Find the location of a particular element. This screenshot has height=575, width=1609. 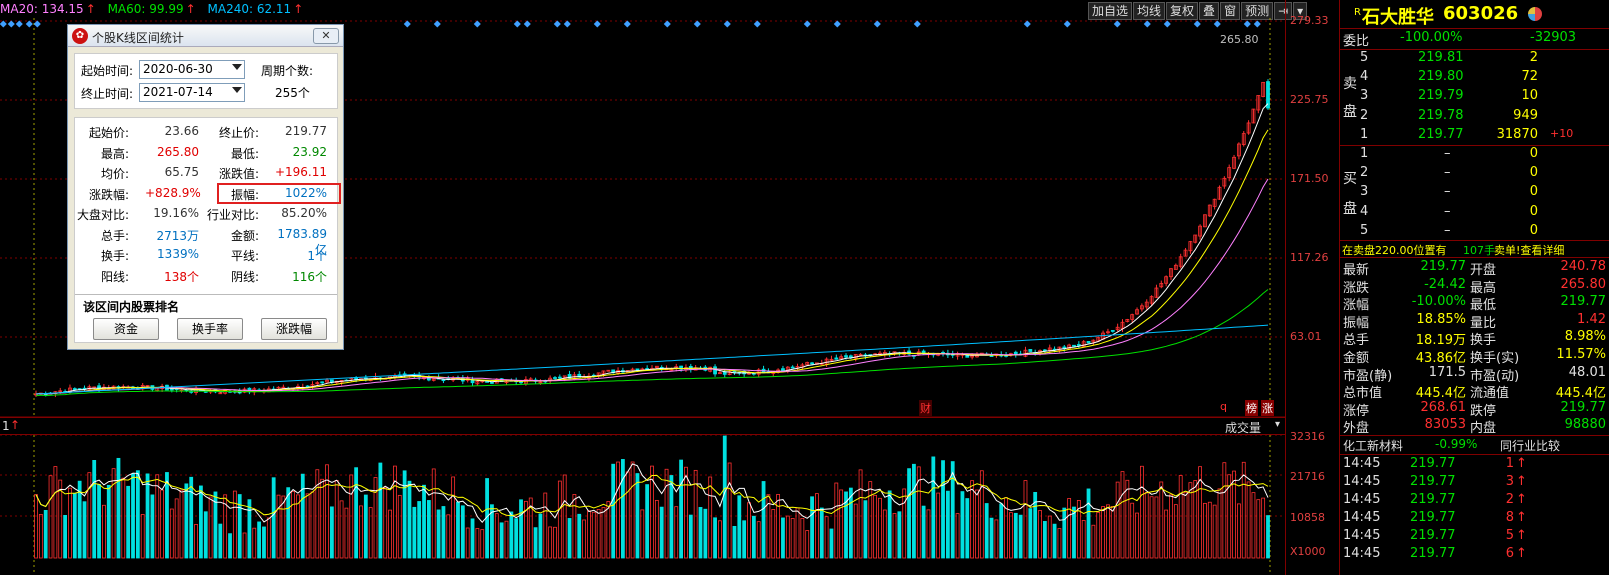

tick-price: 219.77 is located at coordinates (1433, 463).